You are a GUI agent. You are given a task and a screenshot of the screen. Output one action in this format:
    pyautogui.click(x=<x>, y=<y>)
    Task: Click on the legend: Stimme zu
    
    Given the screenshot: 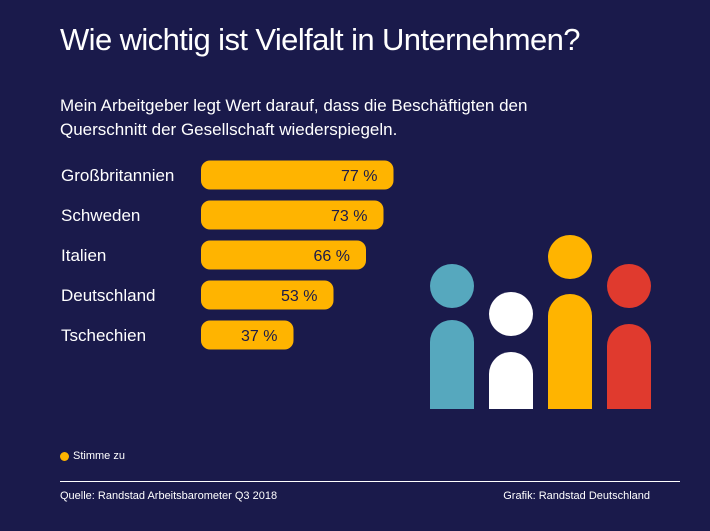 What is the action you would take?
    pyautogui.click(x=92, y=456)
    